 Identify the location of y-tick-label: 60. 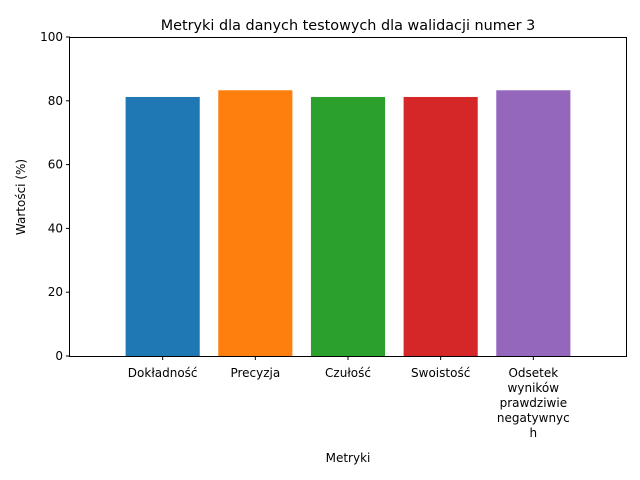
(55, 165).